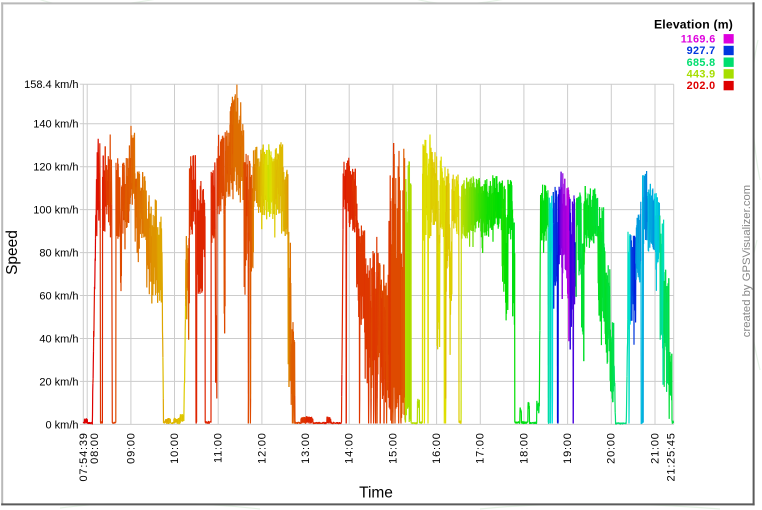  What do you see at coordinates (393, 448) in the screenshot?
I see `svg-text: 15:00` at bounding box center [393, 448].